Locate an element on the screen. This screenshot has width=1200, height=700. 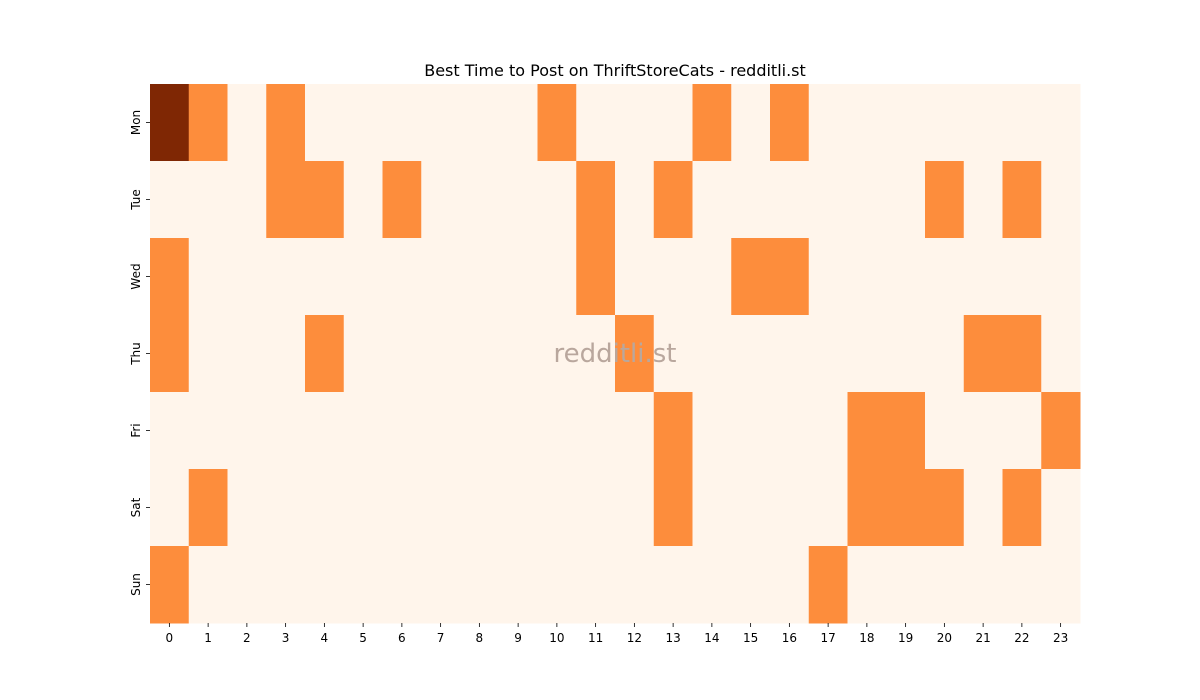
x-axis: 0 1 2 3 4 5 6 7 8 9 10 11 12 13 14 15 16 17 18 19 20 21 22 23 is located at coordinates (617, 634).